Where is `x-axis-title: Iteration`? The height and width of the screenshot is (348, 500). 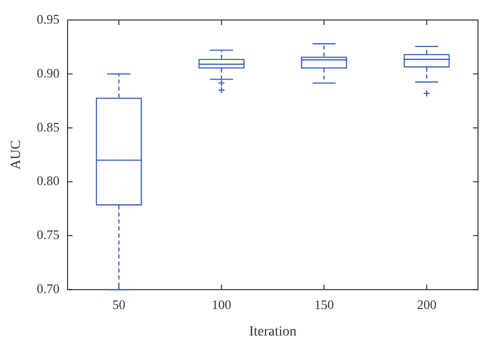
x-axis-title: Iteration is located at coordinates (272, 332).